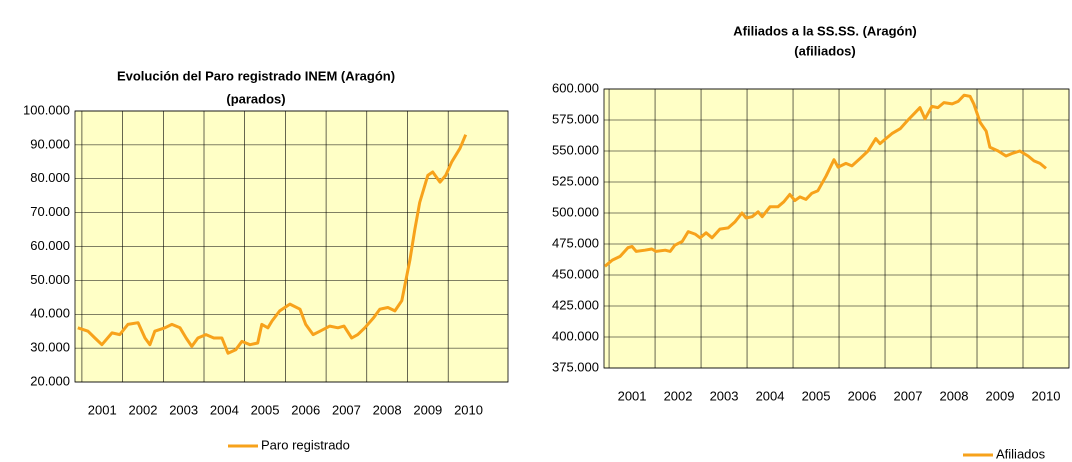  I want to click on y-tick-label: 30.000, so click(50, 347).